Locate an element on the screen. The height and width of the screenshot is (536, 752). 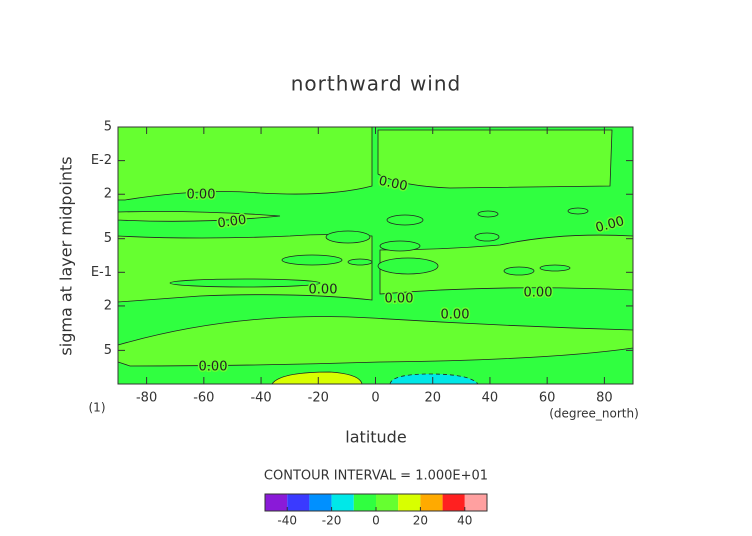
y-tick-label: E-1 is located at coordinates (101, 272).